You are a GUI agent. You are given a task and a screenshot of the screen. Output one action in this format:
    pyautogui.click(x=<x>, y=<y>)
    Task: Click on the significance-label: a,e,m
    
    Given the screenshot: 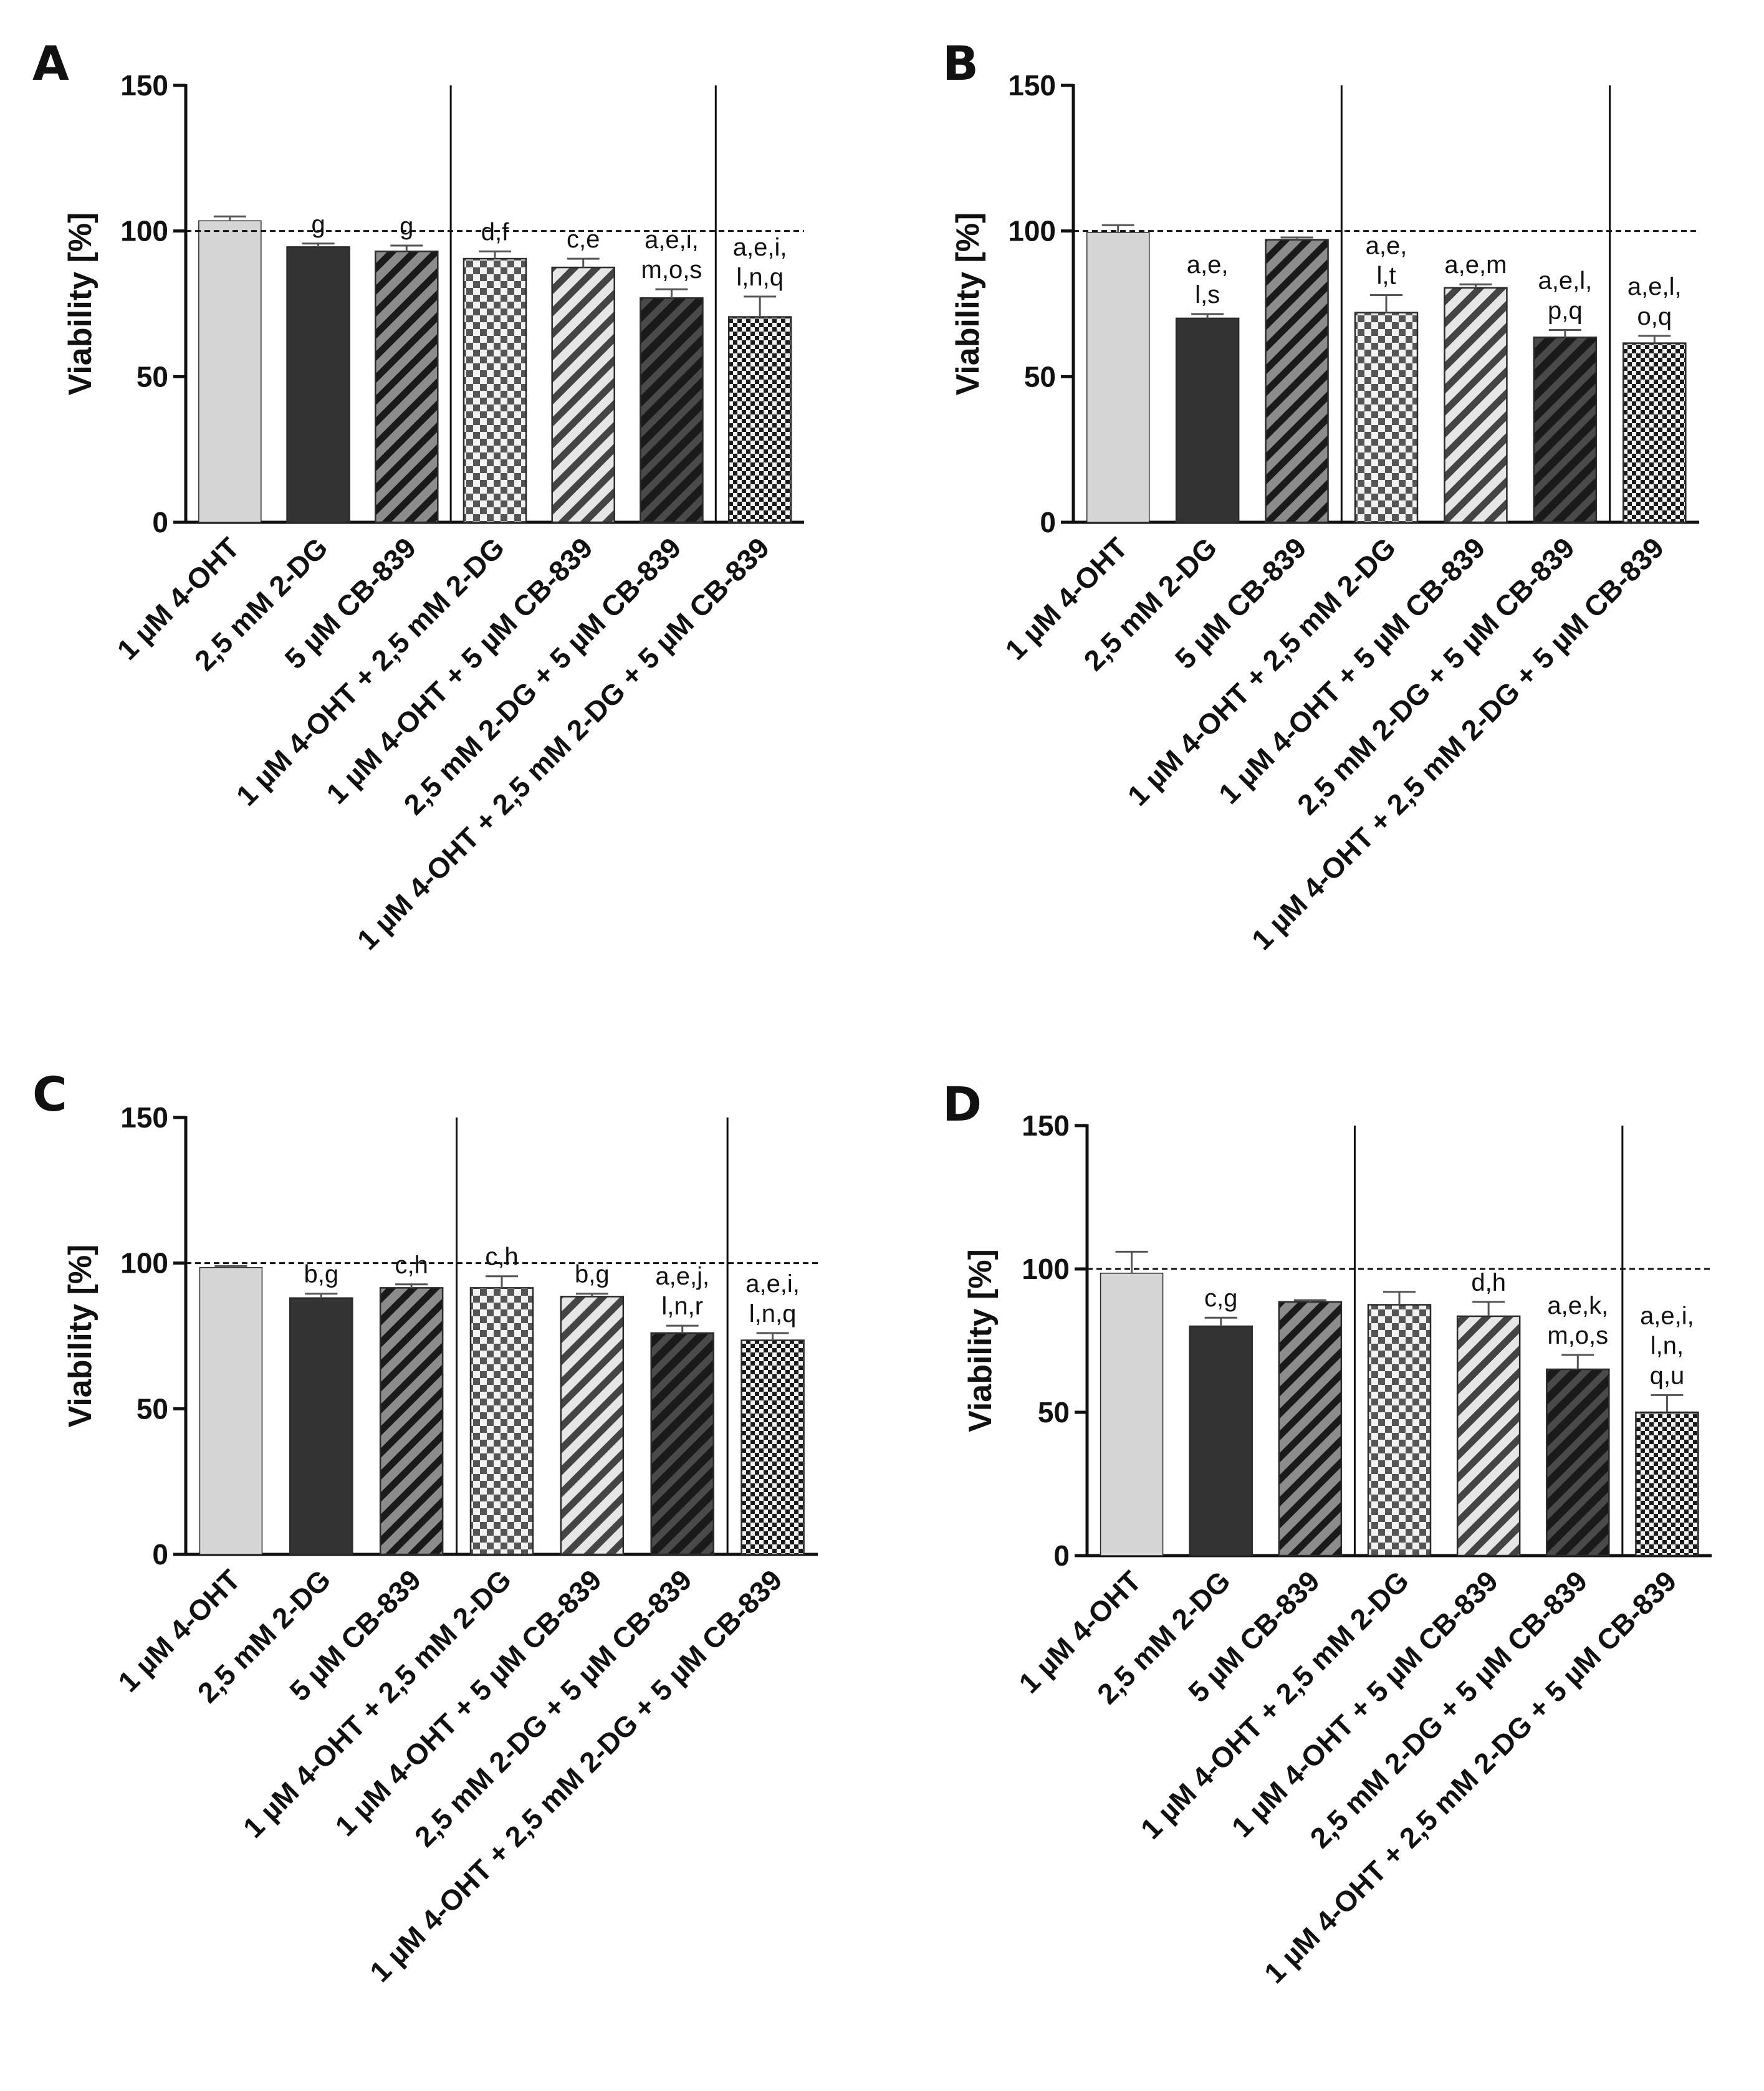 What is the action you would take?
    pyautogui.click(x=1476, y=265)
    